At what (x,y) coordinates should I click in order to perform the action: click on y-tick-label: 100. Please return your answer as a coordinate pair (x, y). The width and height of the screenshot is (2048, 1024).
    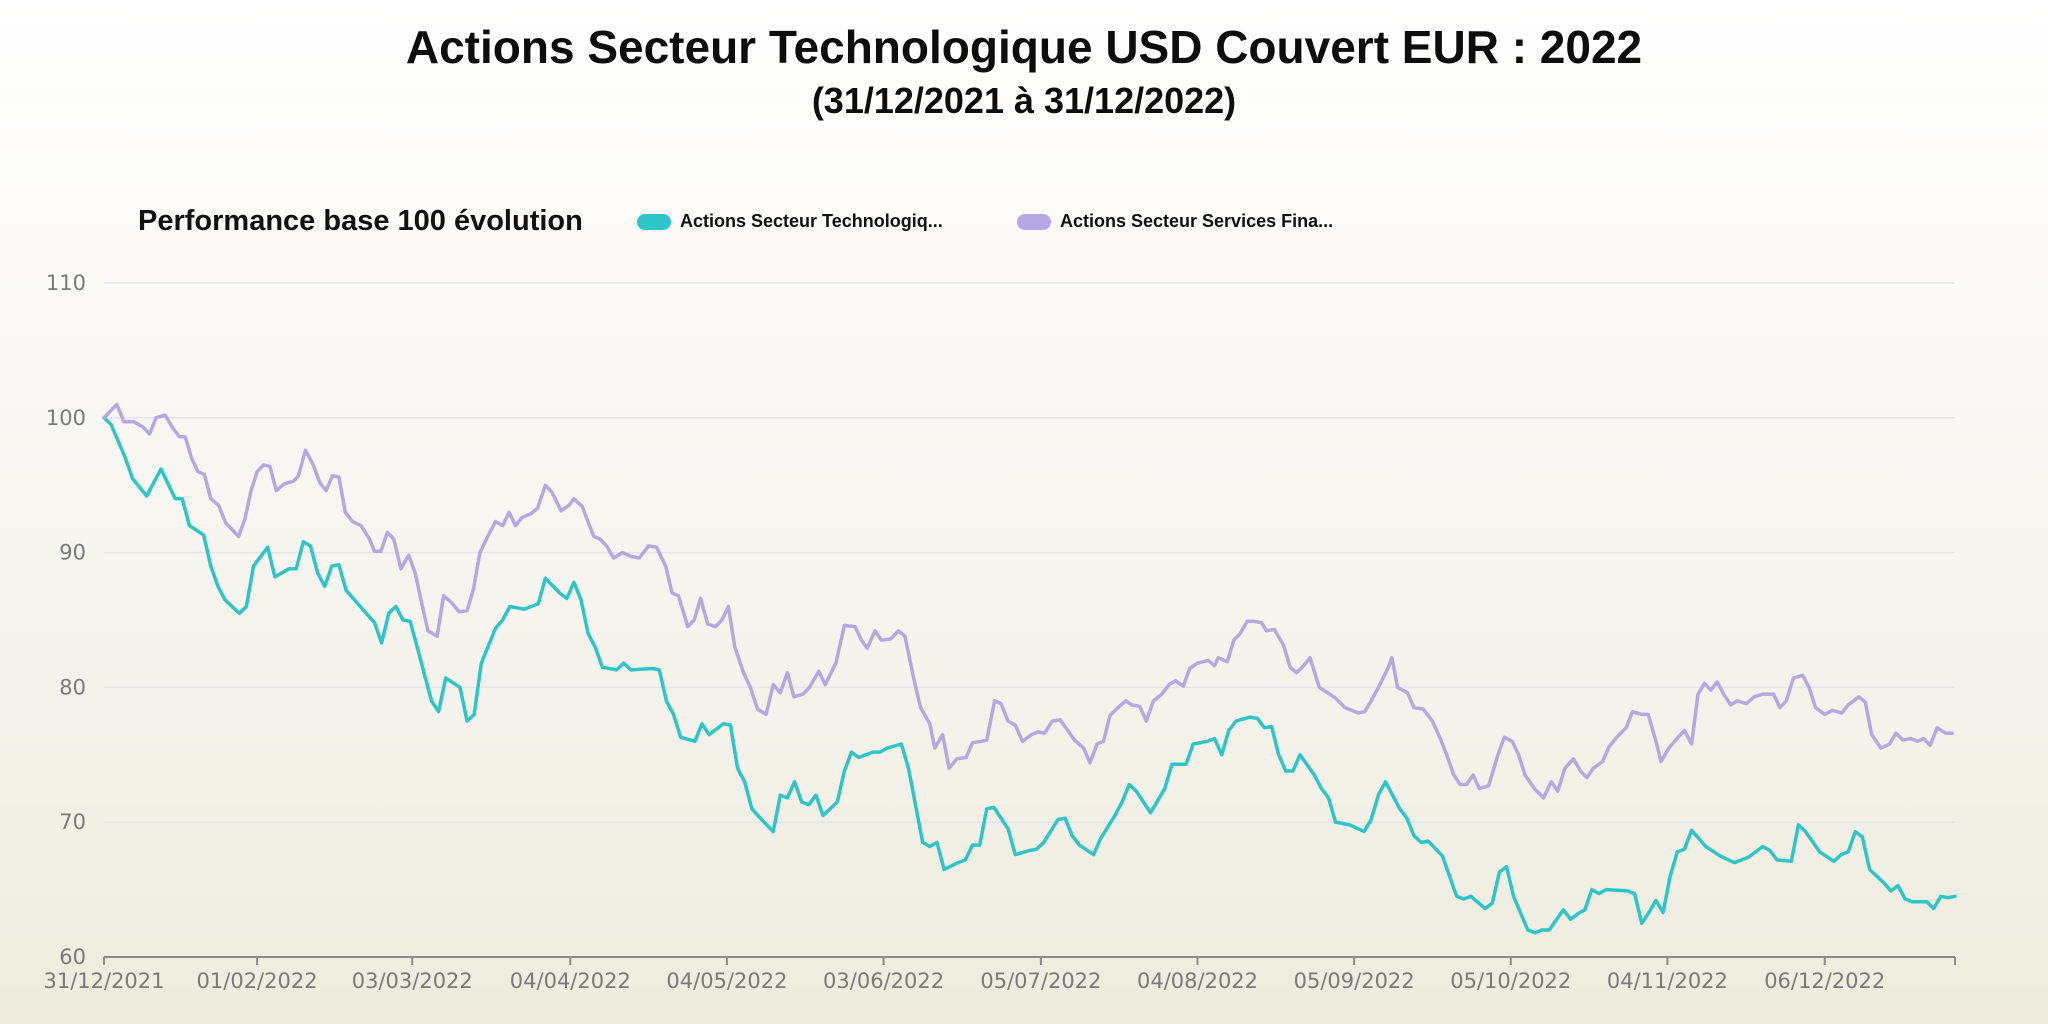
    Looking at the image, I should click on (66, 418).